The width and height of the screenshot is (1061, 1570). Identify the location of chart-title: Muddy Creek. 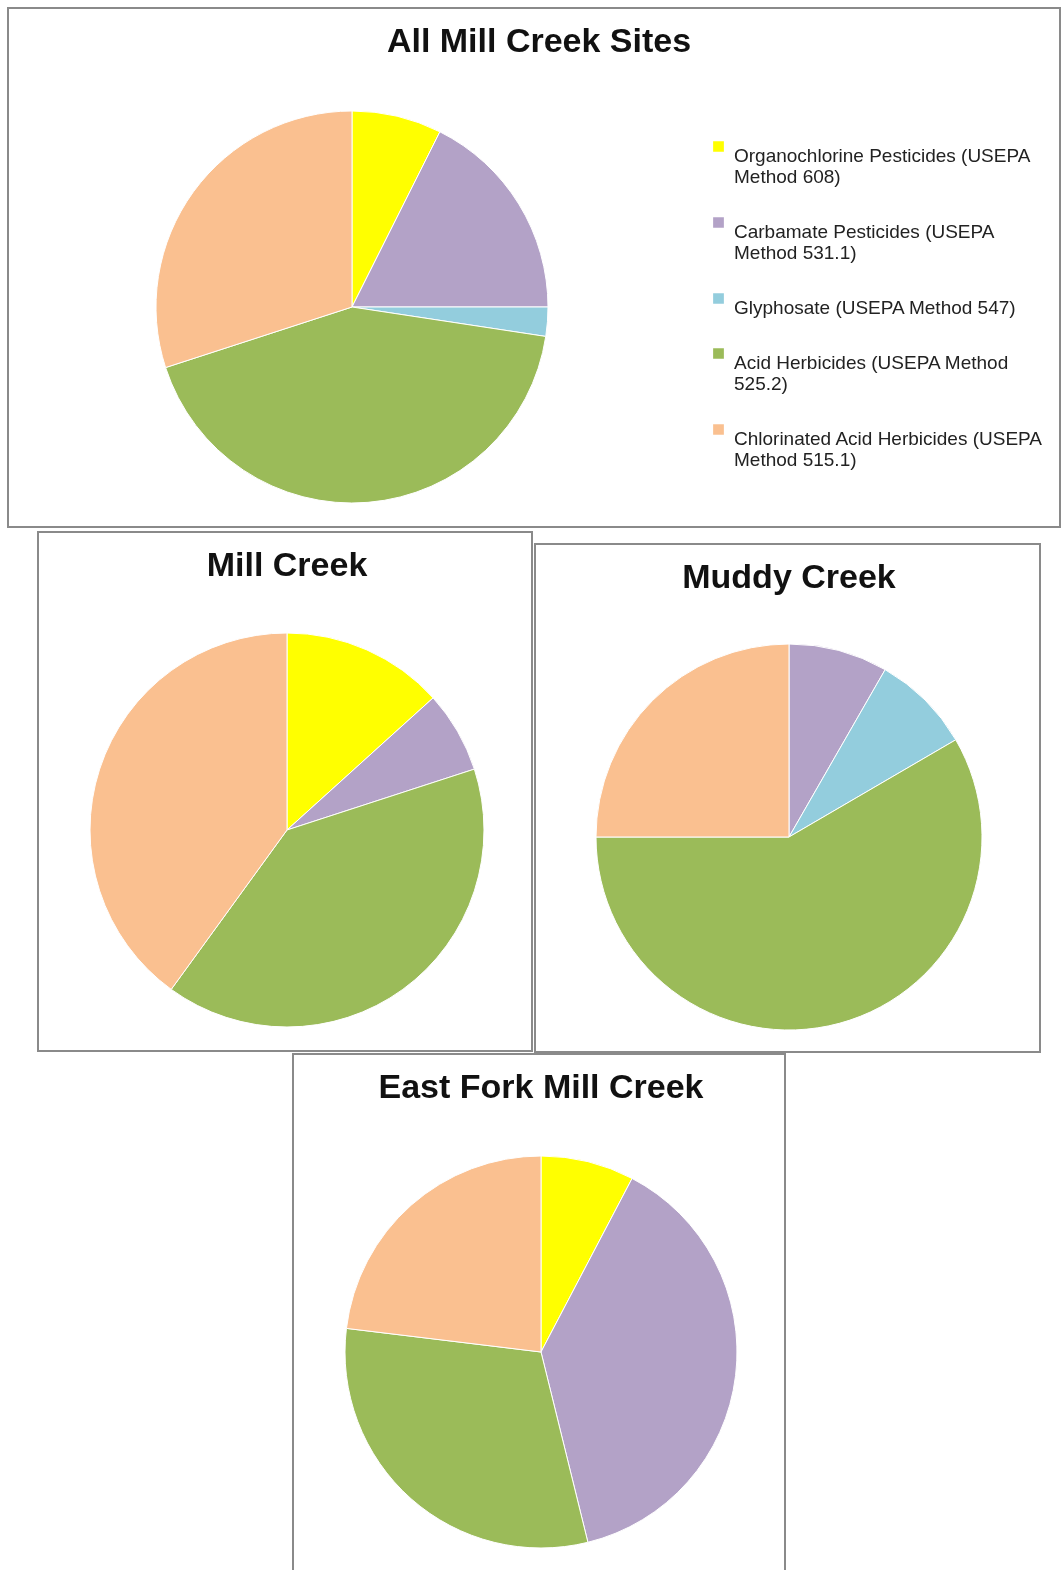
(789, 576).